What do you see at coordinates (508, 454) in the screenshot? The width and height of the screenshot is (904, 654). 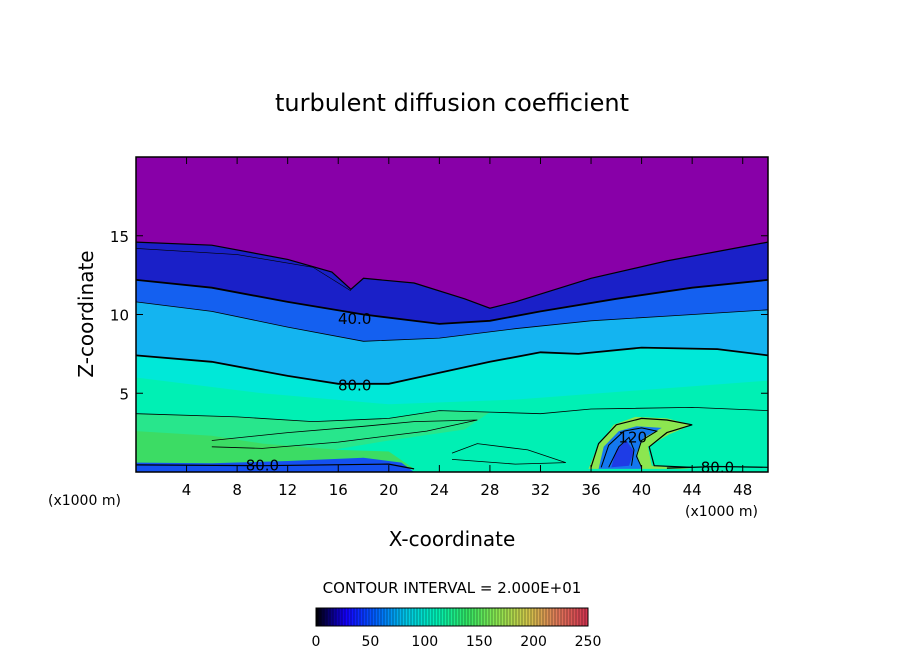 I see `contour-100-low` at bounding box center [508, 454].